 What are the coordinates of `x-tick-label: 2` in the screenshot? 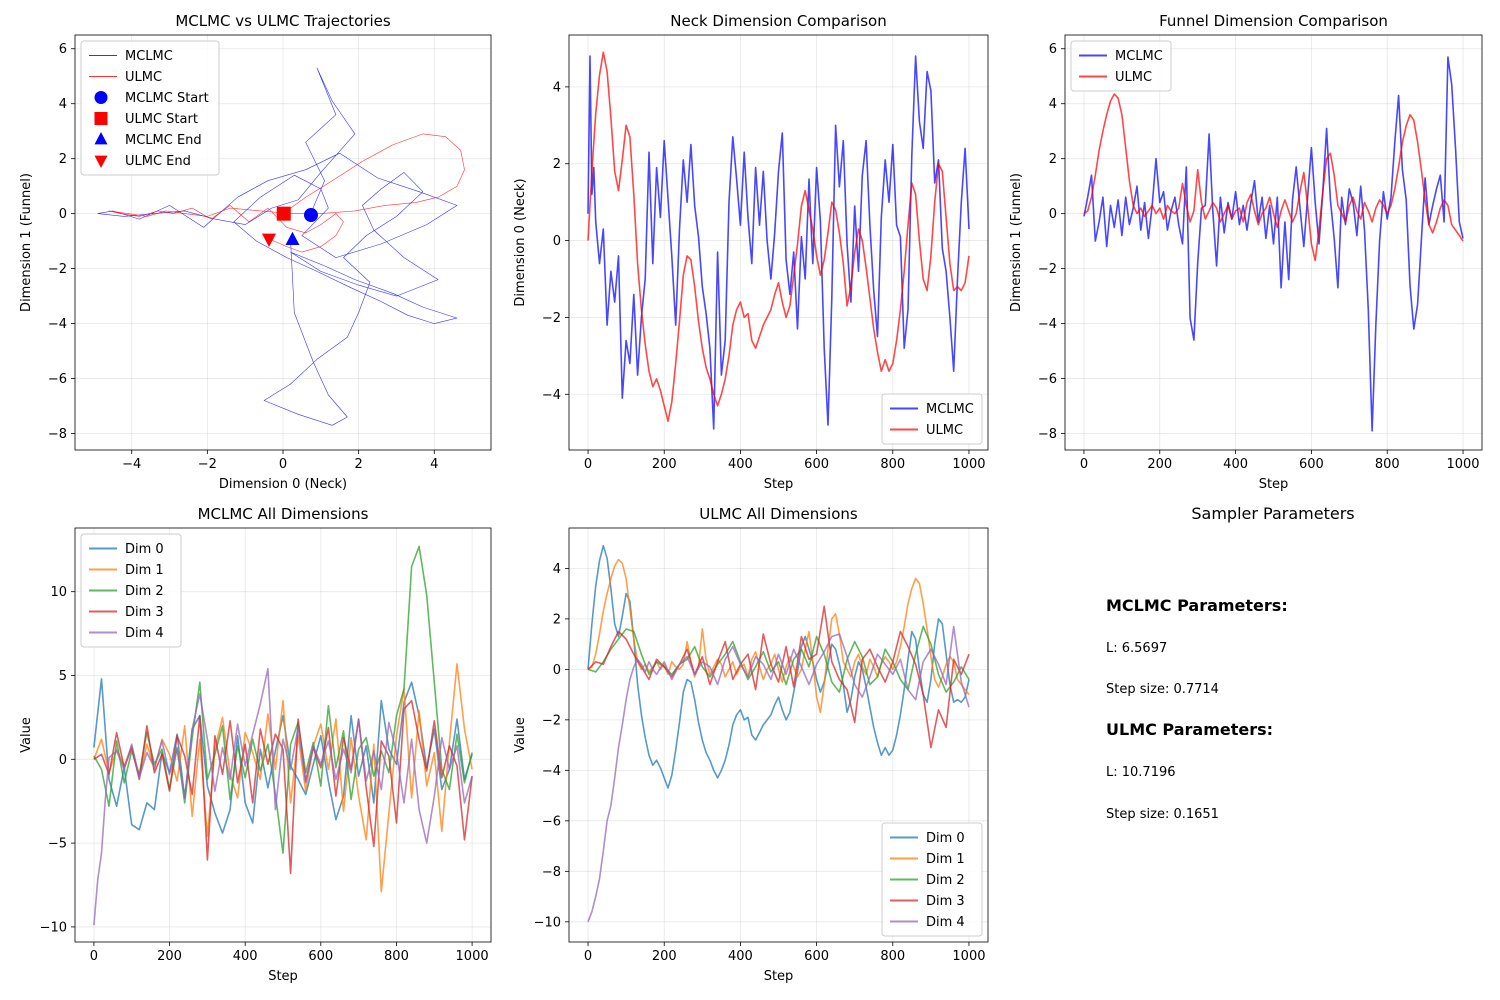 It's located at (358, 464).